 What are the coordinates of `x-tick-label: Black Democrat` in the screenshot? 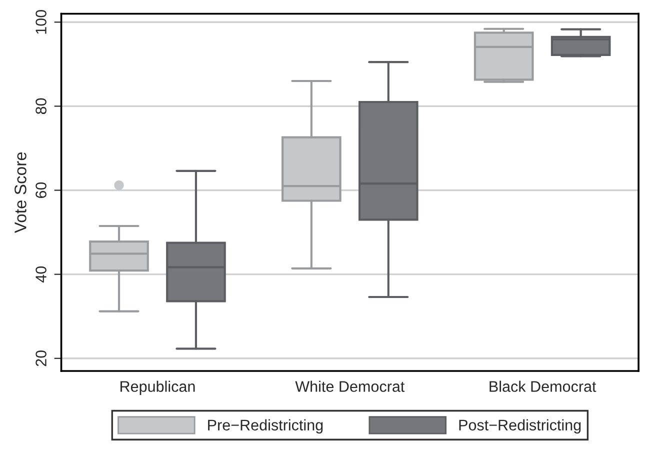 It's located at (543, 386).